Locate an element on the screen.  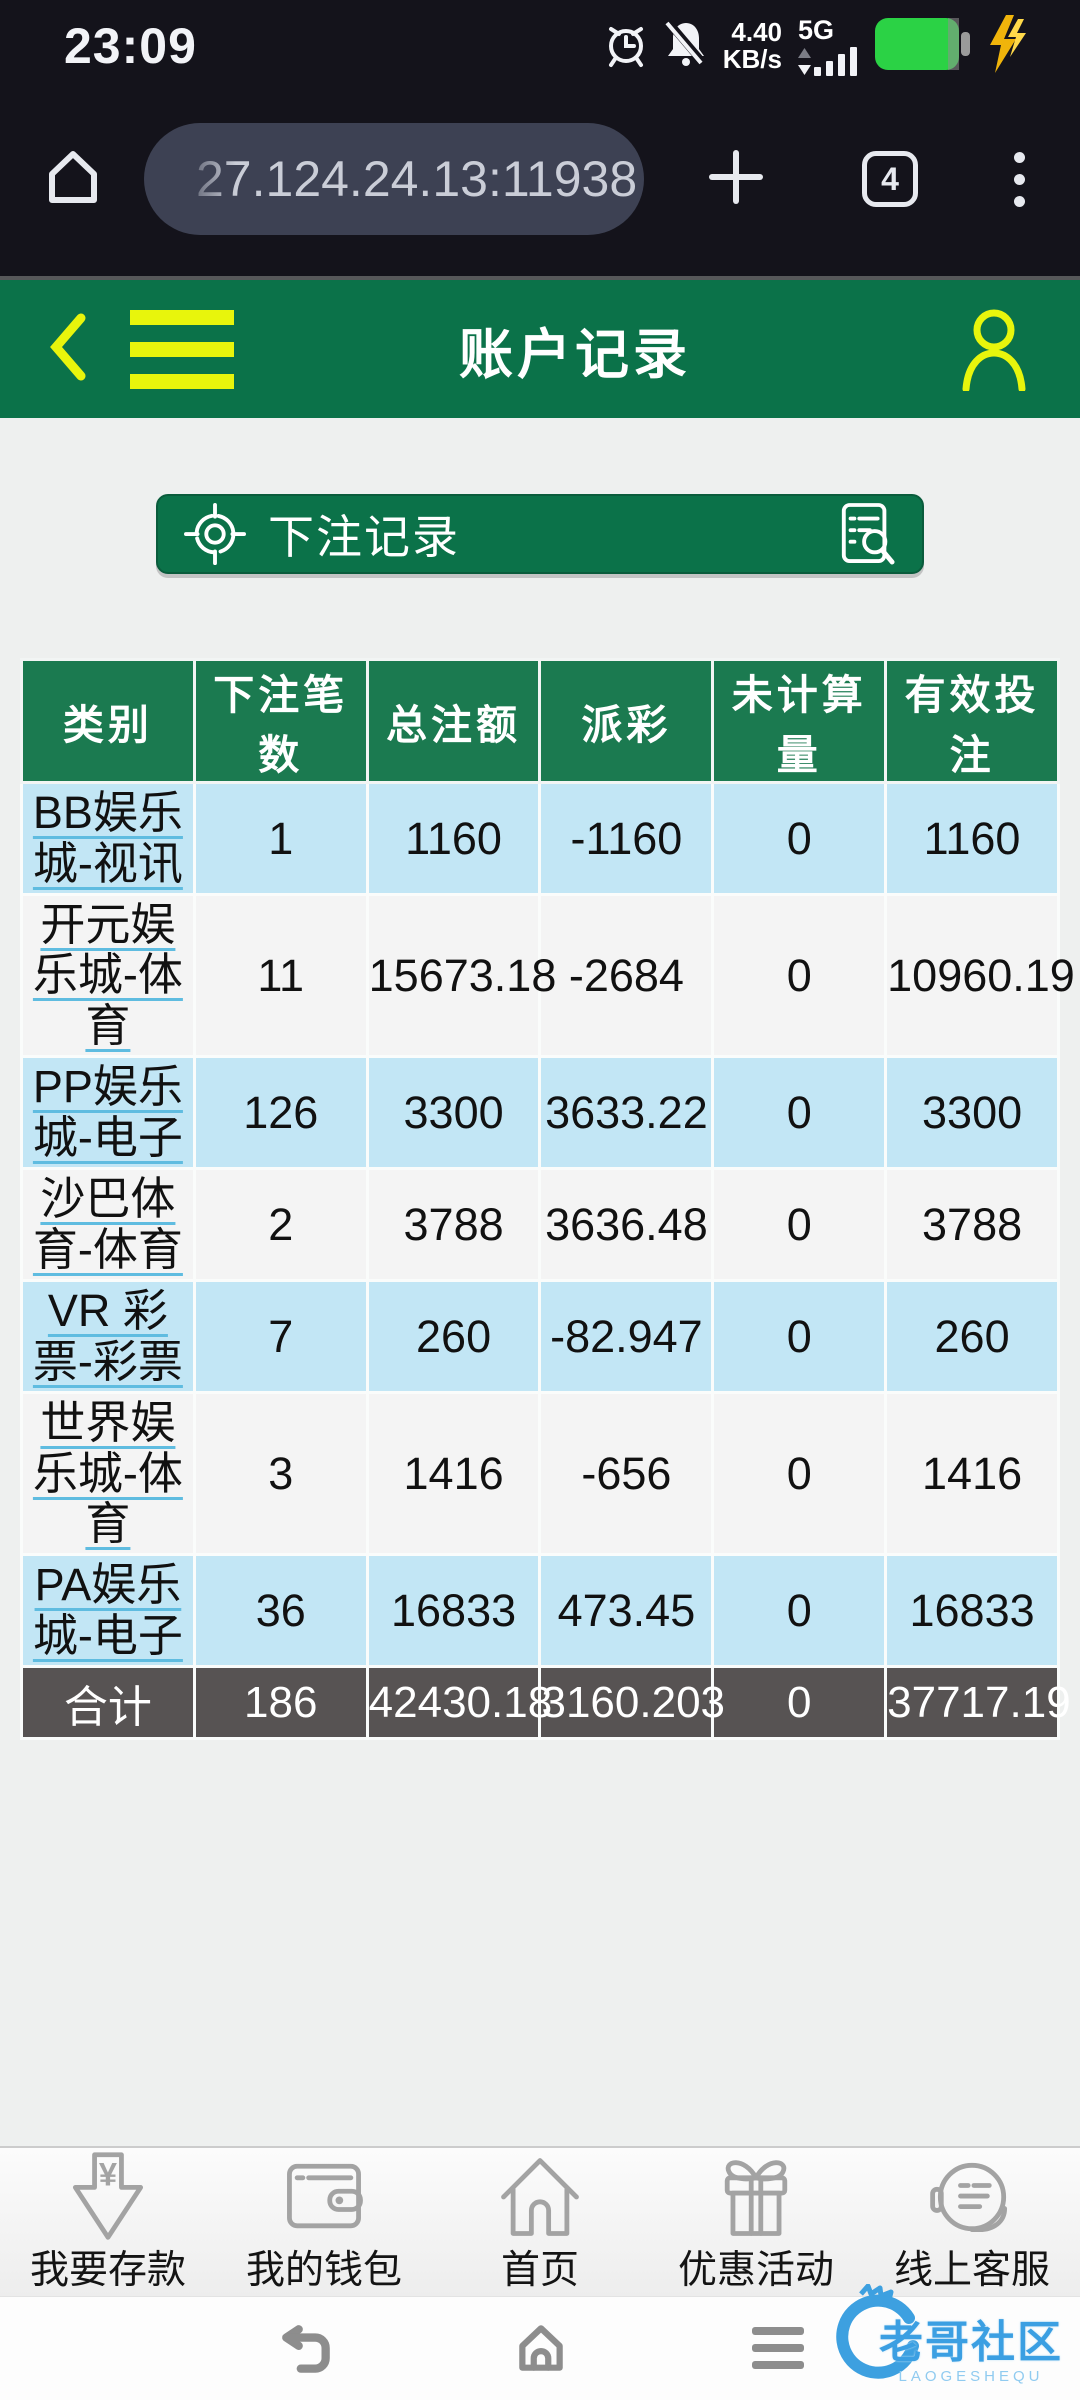
customer-service-icon is located at coordinates (969, 2197).